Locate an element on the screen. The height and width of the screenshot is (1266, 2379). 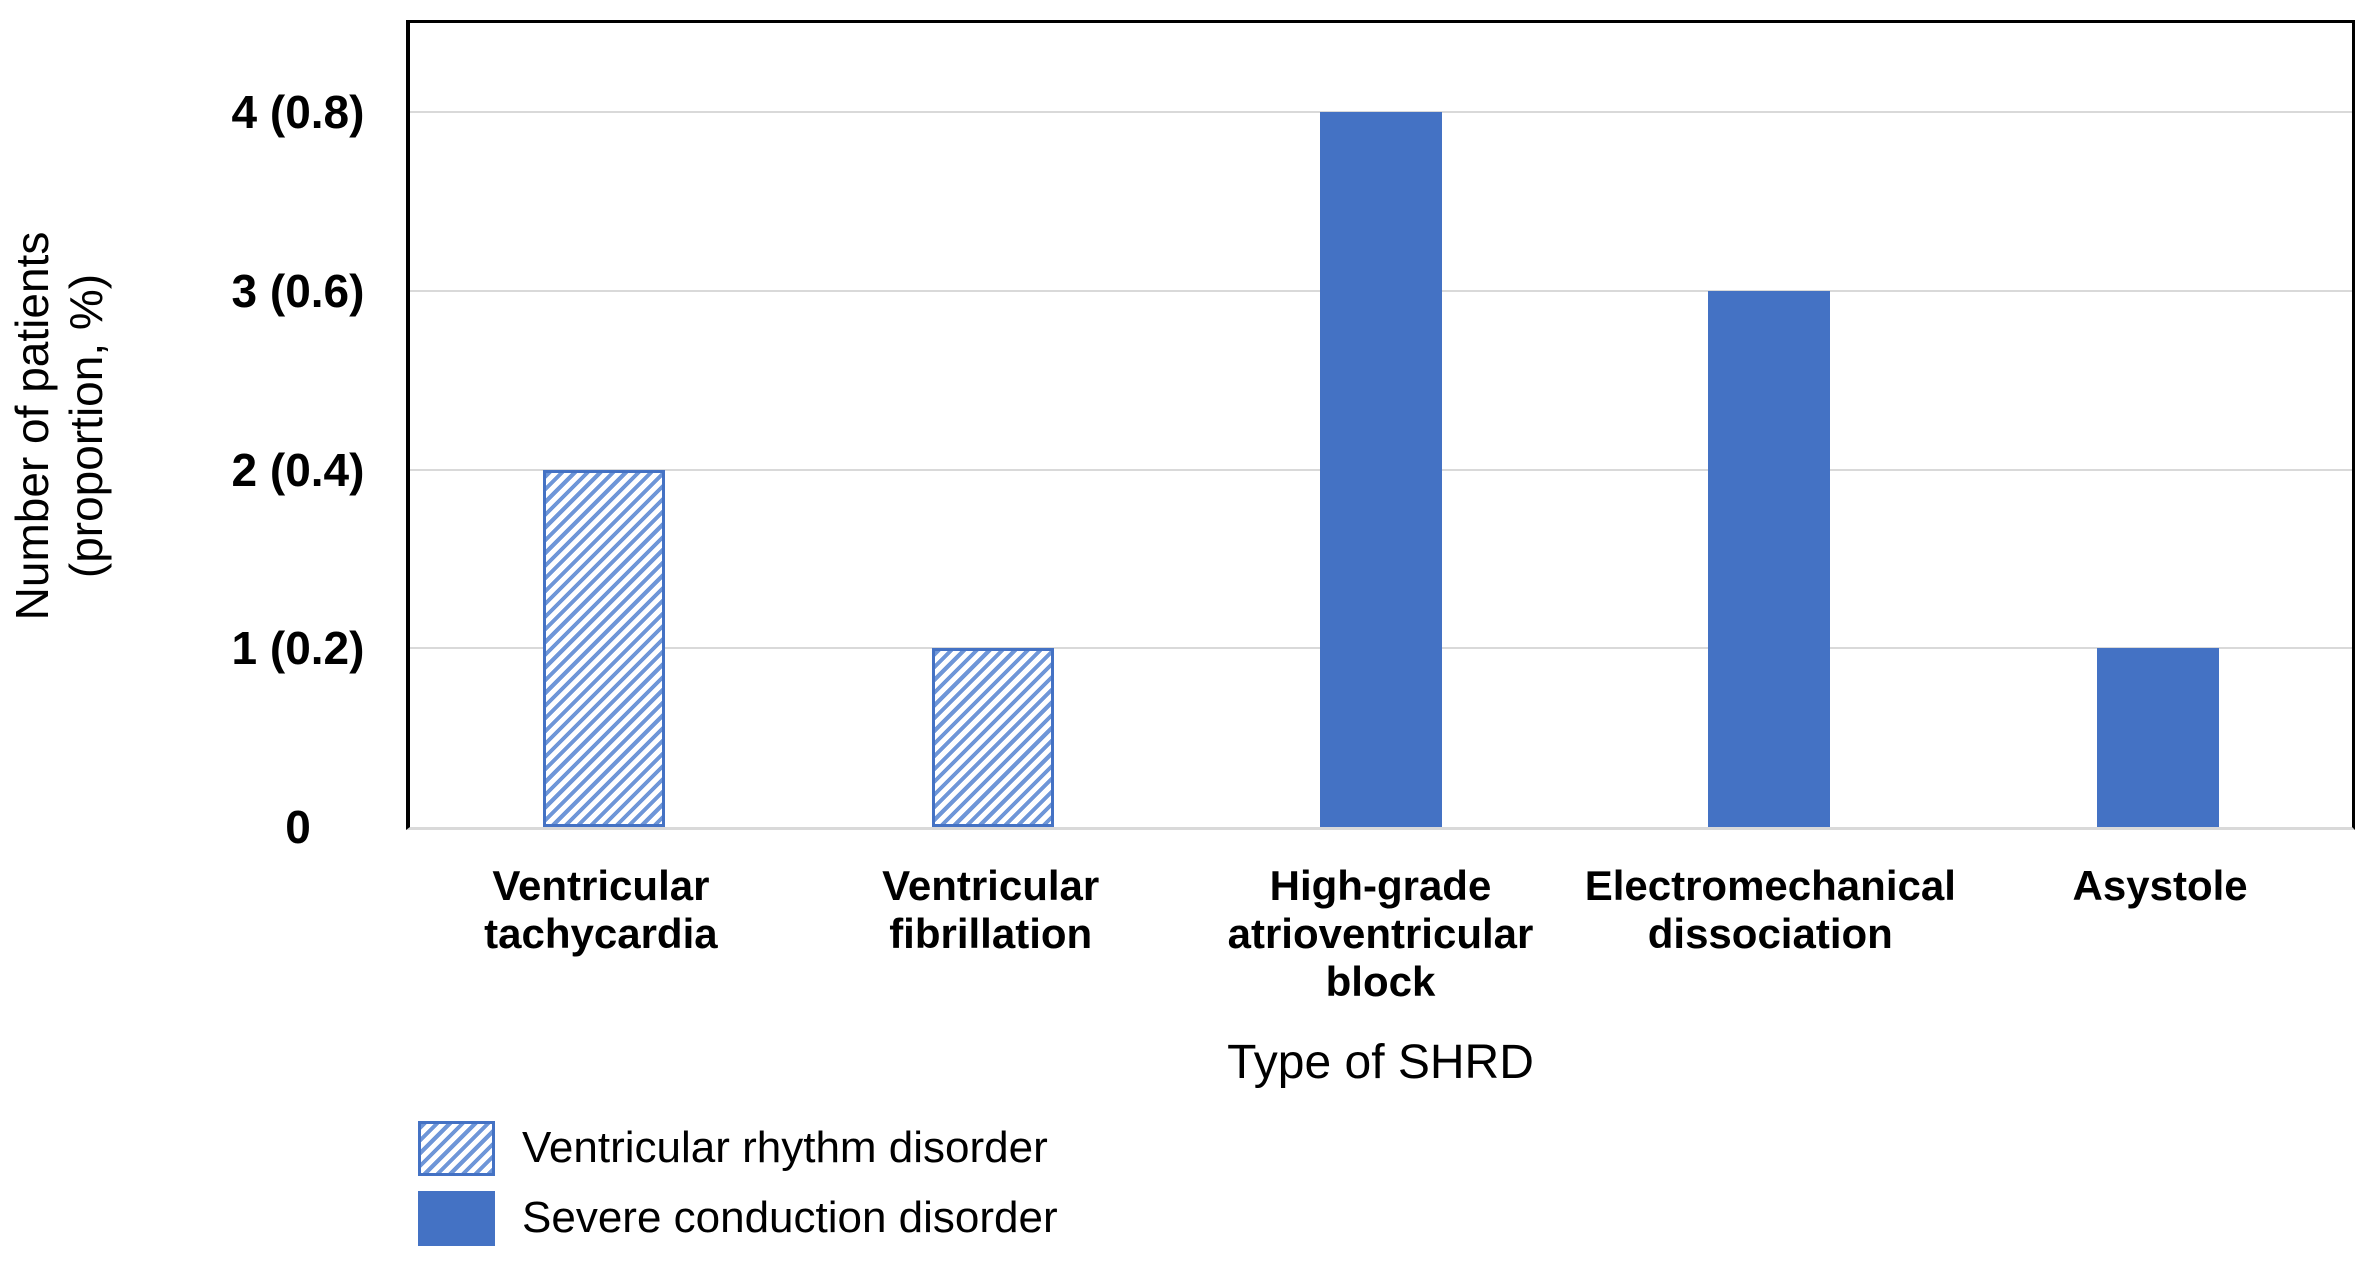
y-axis-title-line-1: Number of patients is located at coordinates (32, 426).